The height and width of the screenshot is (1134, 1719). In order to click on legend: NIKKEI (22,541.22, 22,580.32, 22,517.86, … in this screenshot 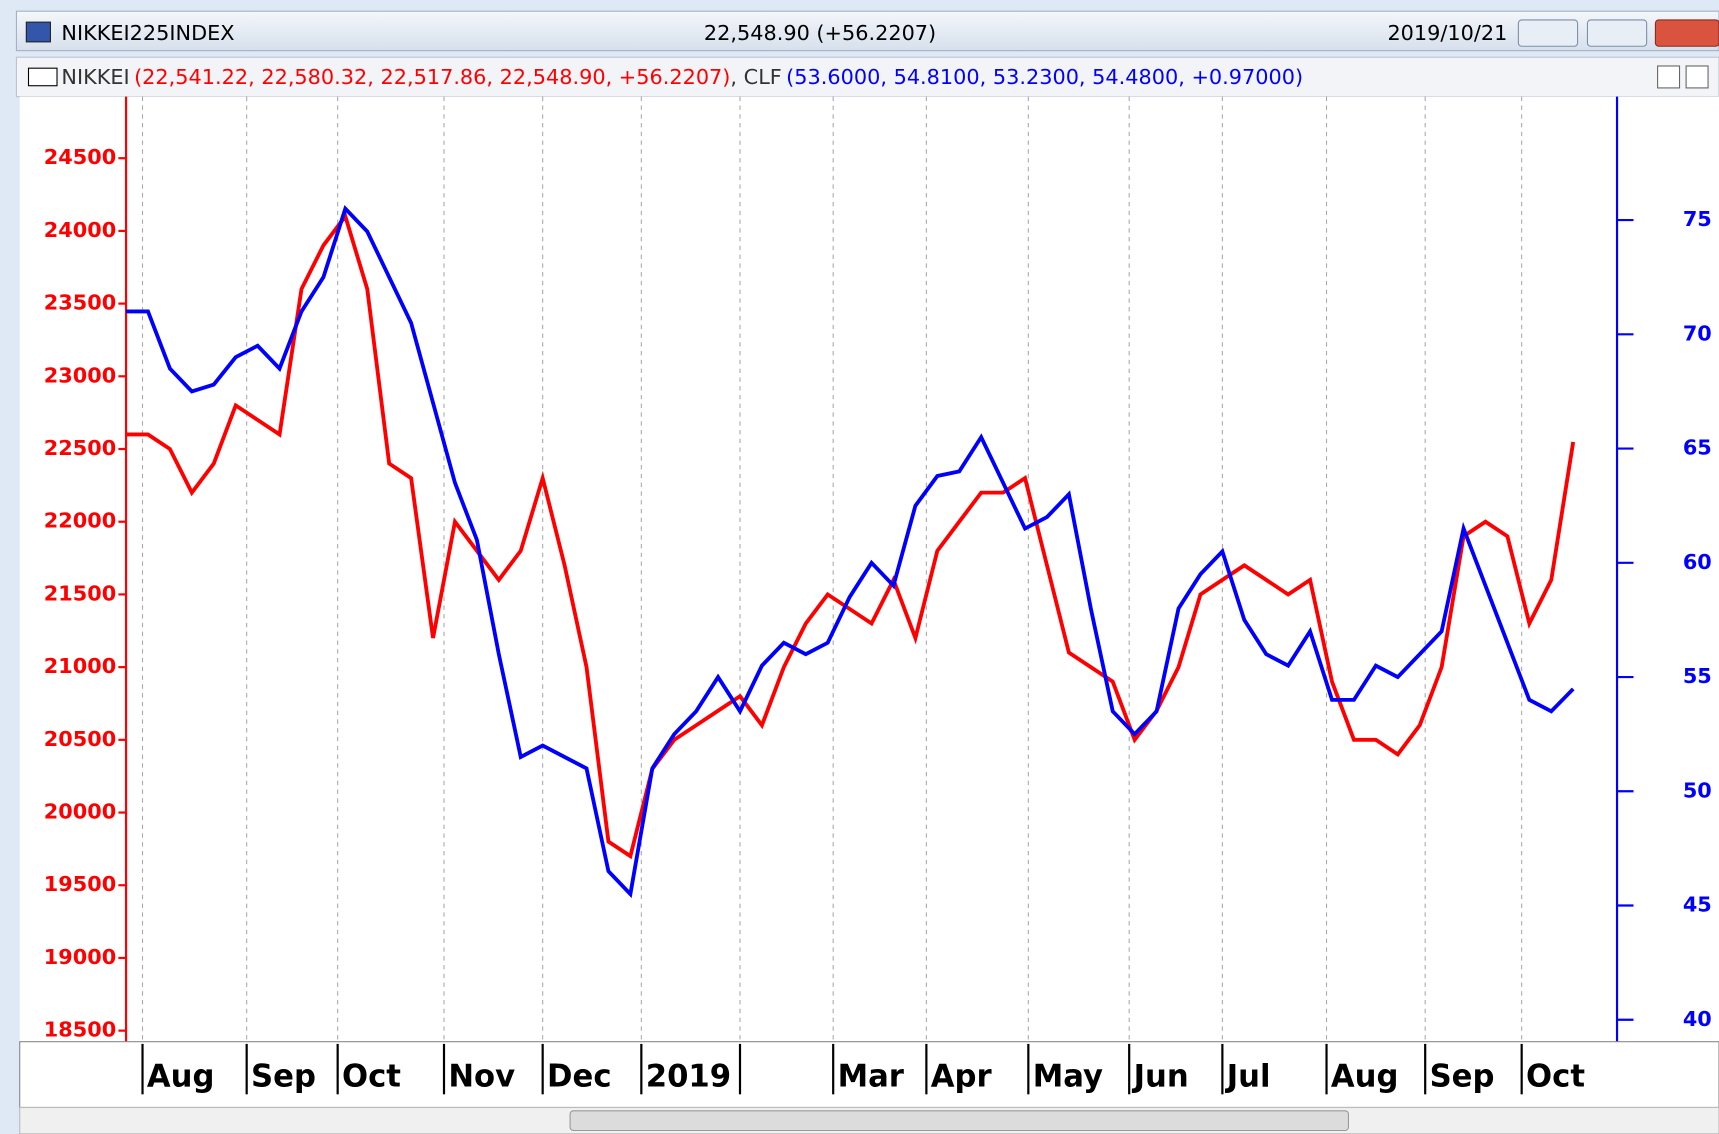, I will do `click(682, 77)`.